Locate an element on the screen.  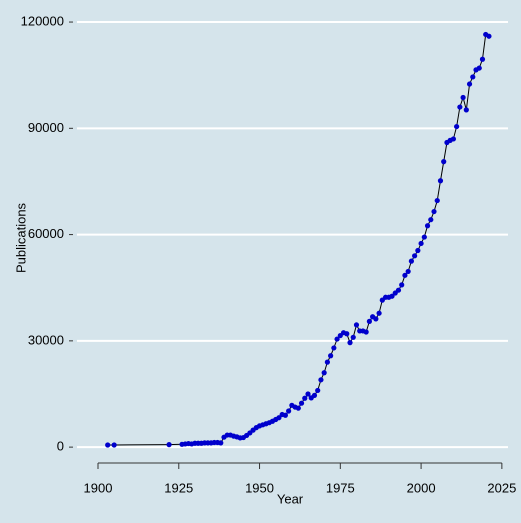
y-tick-label: 0 is located at coordinates (60, 446).